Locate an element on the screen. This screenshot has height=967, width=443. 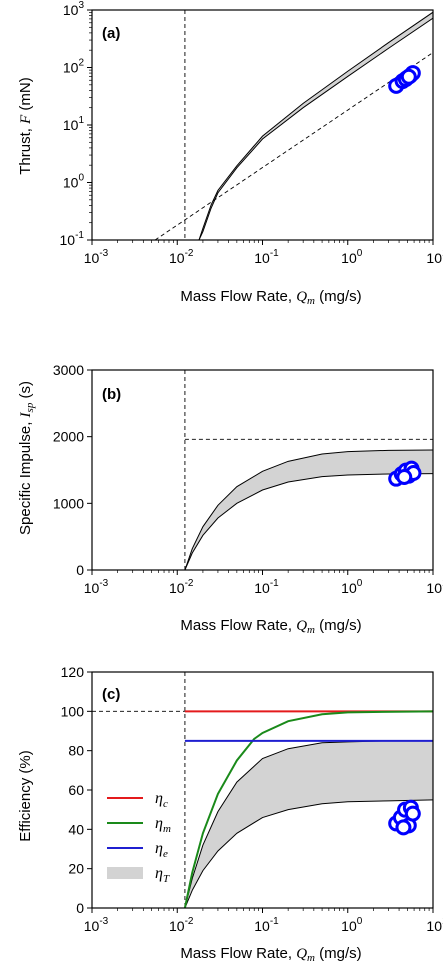
isp-band is located at coordinates (308, 509).